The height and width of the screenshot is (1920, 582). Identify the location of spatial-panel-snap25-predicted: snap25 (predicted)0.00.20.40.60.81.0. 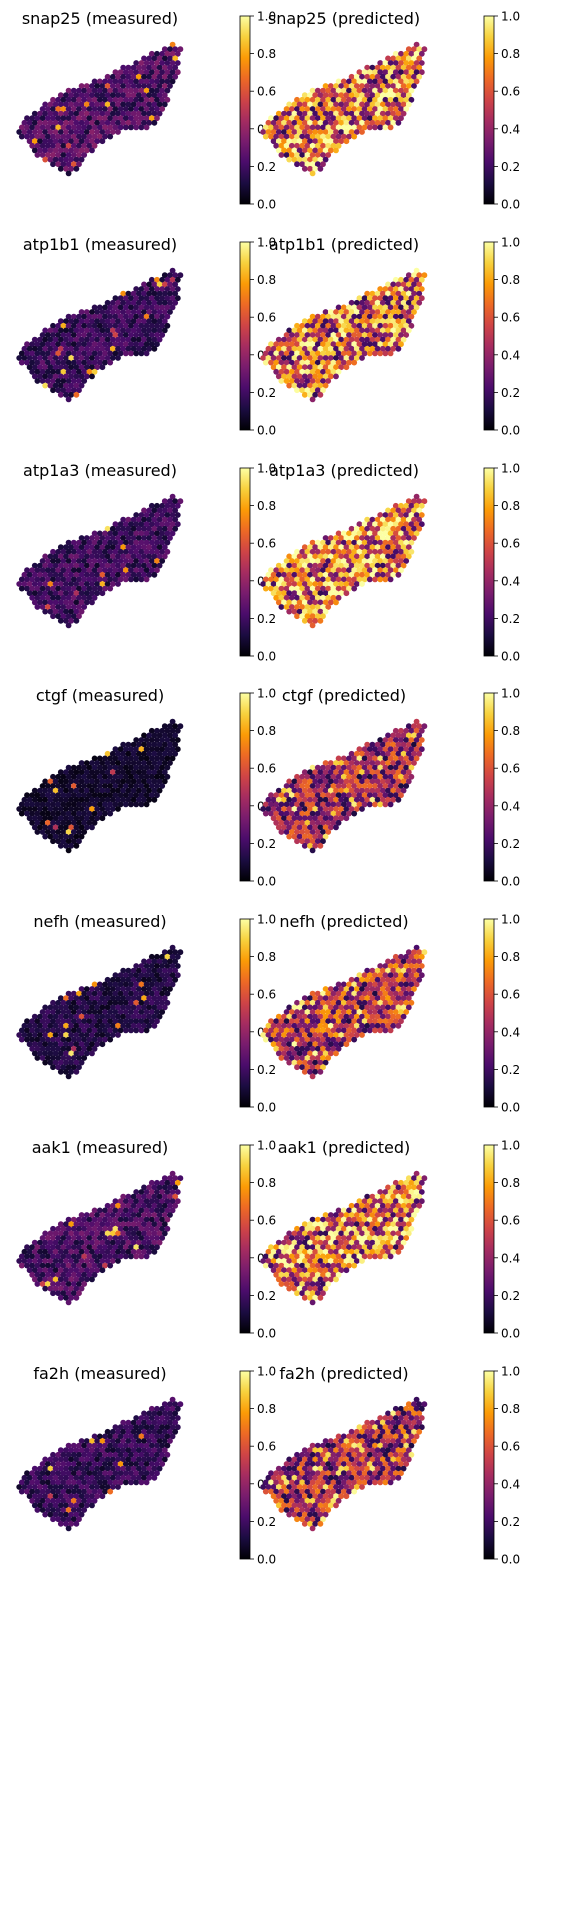
(390, 110).